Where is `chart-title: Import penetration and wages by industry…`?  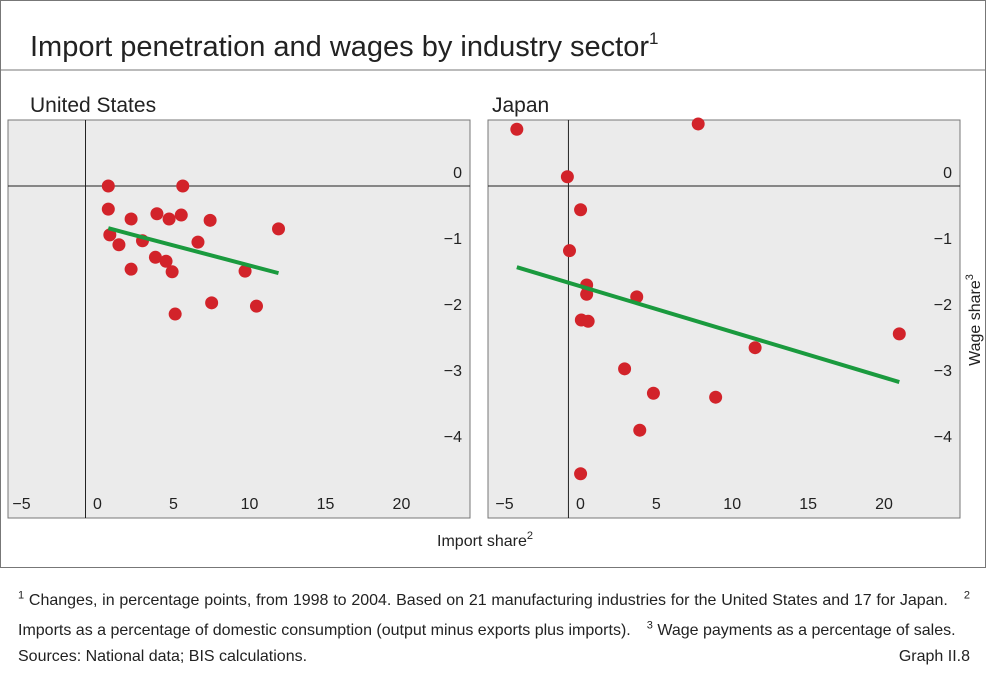
chart-title: Import penetration and wages by industry… is located at coordinates (344, 46).